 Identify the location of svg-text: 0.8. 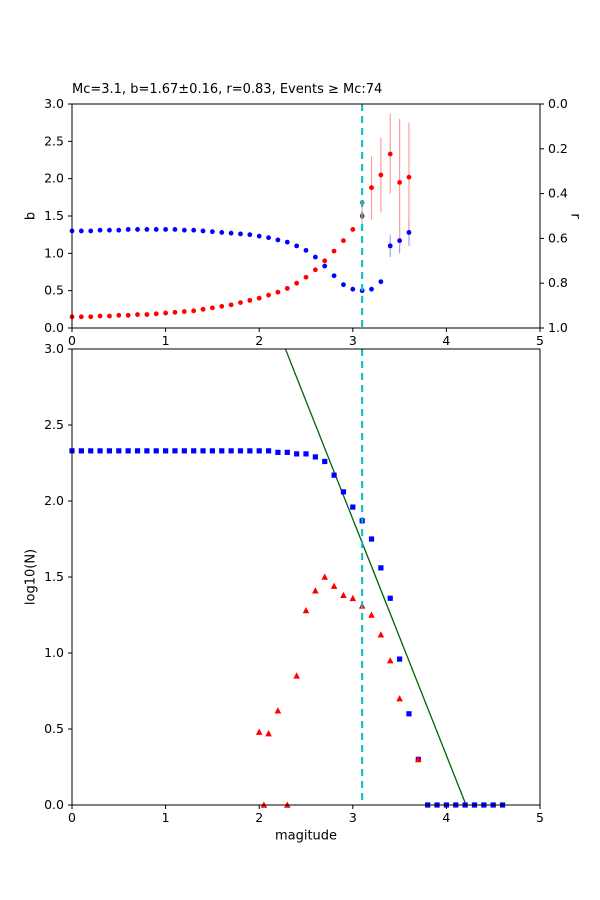
(558, 282).